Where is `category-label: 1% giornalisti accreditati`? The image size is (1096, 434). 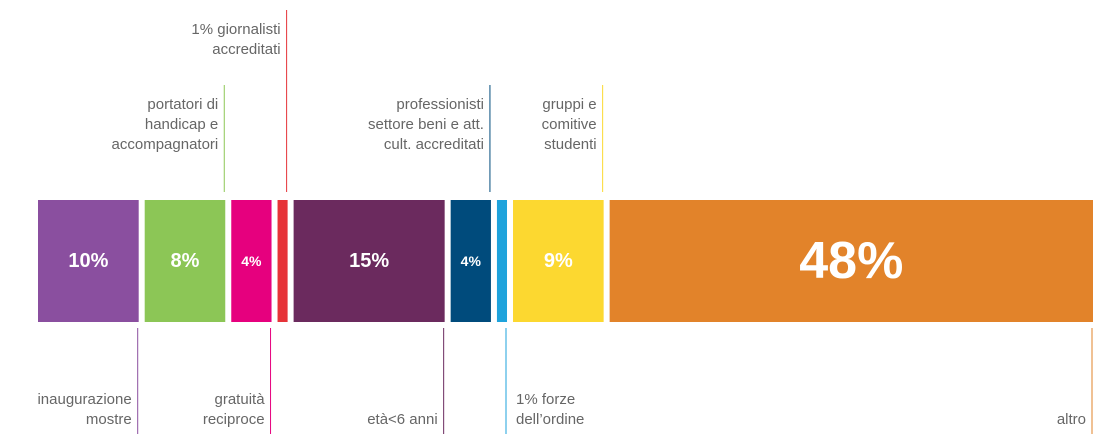
category-label: 1% giornalisti accreditati is located at coordinates (236, 39).